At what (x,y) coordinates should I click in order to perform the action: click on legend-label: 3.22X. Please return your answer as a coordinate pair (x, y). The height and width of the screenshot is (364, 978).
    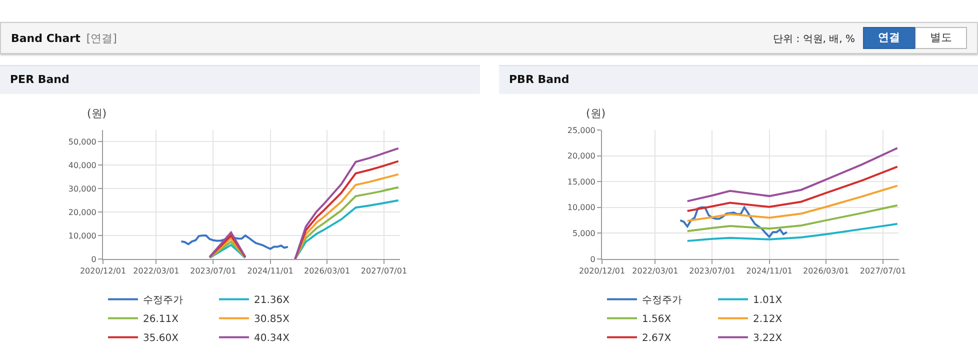
    Looking at the image, I should click on (767, 338).